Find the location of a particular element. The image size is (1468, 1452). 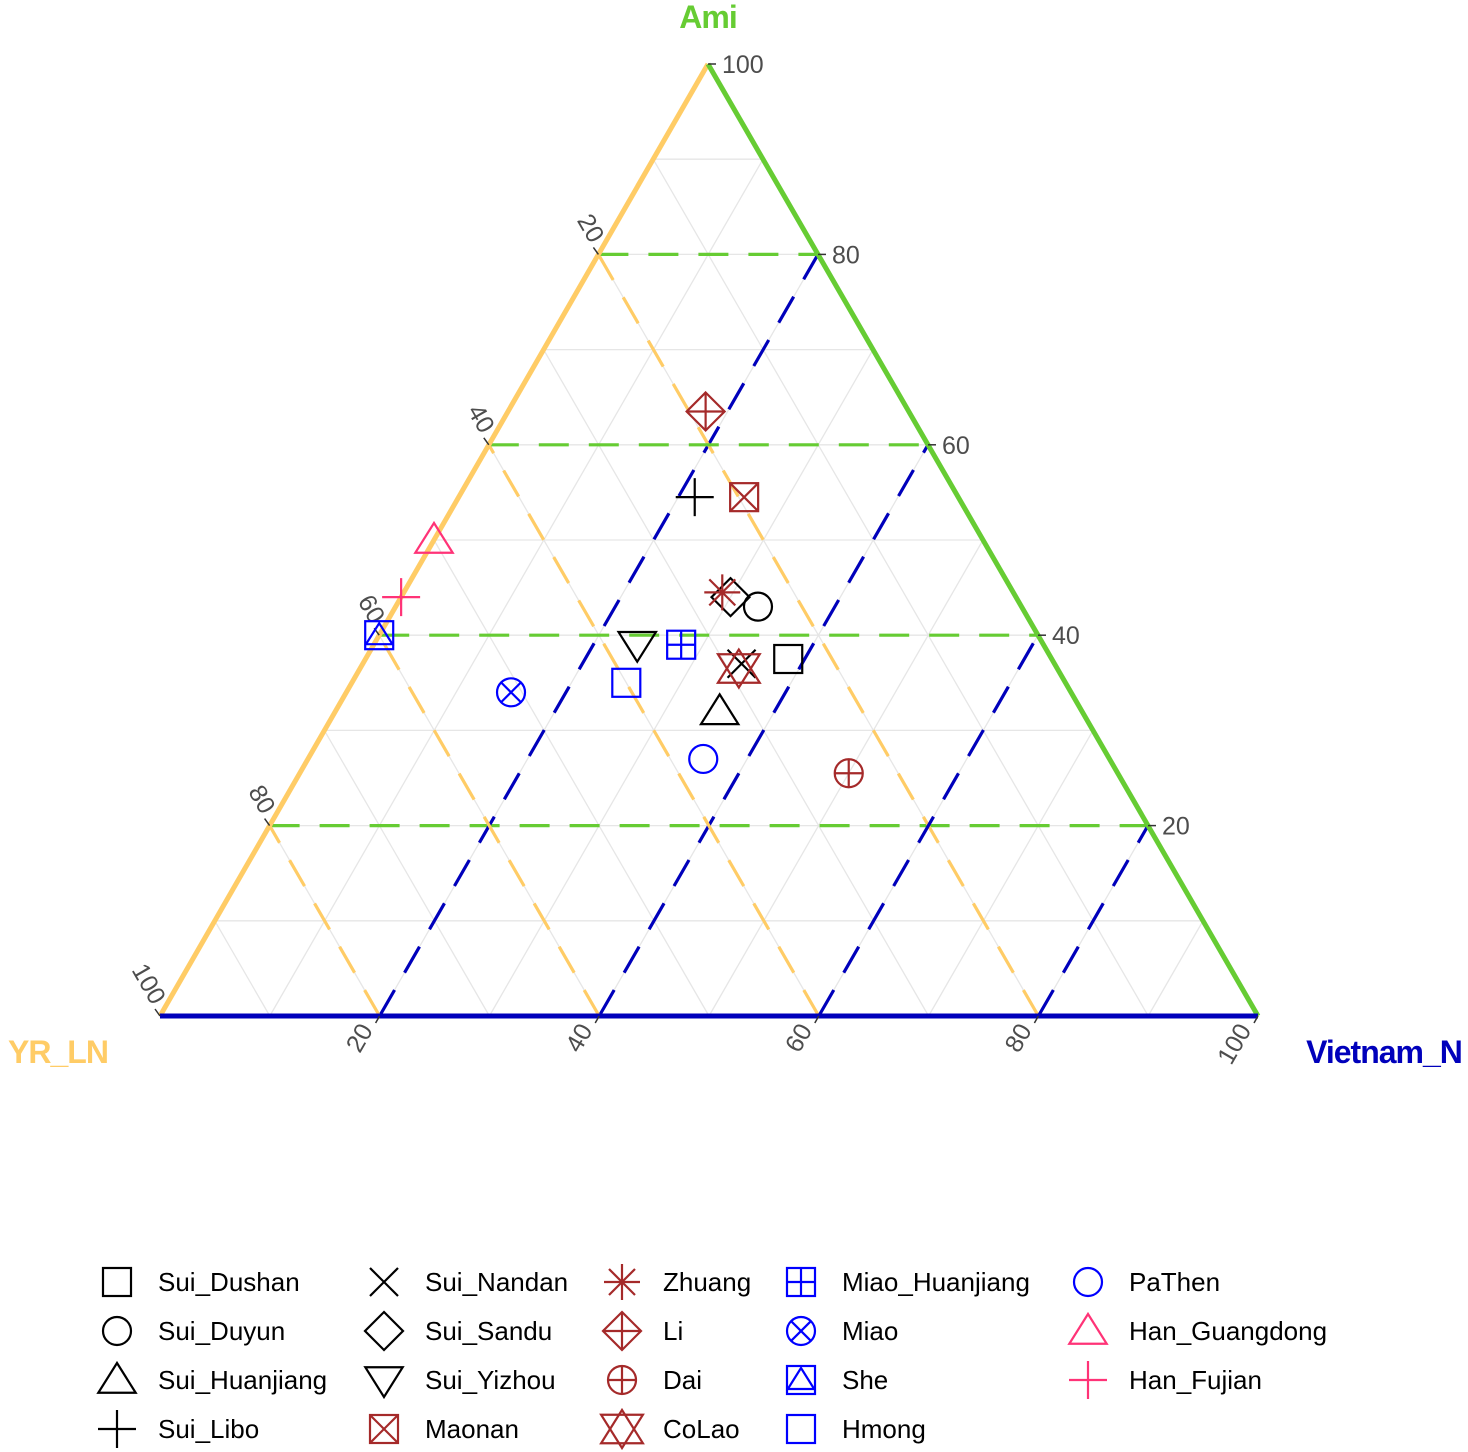

legend-key-sui-huanjiang is located at coordinates (117, 1377).